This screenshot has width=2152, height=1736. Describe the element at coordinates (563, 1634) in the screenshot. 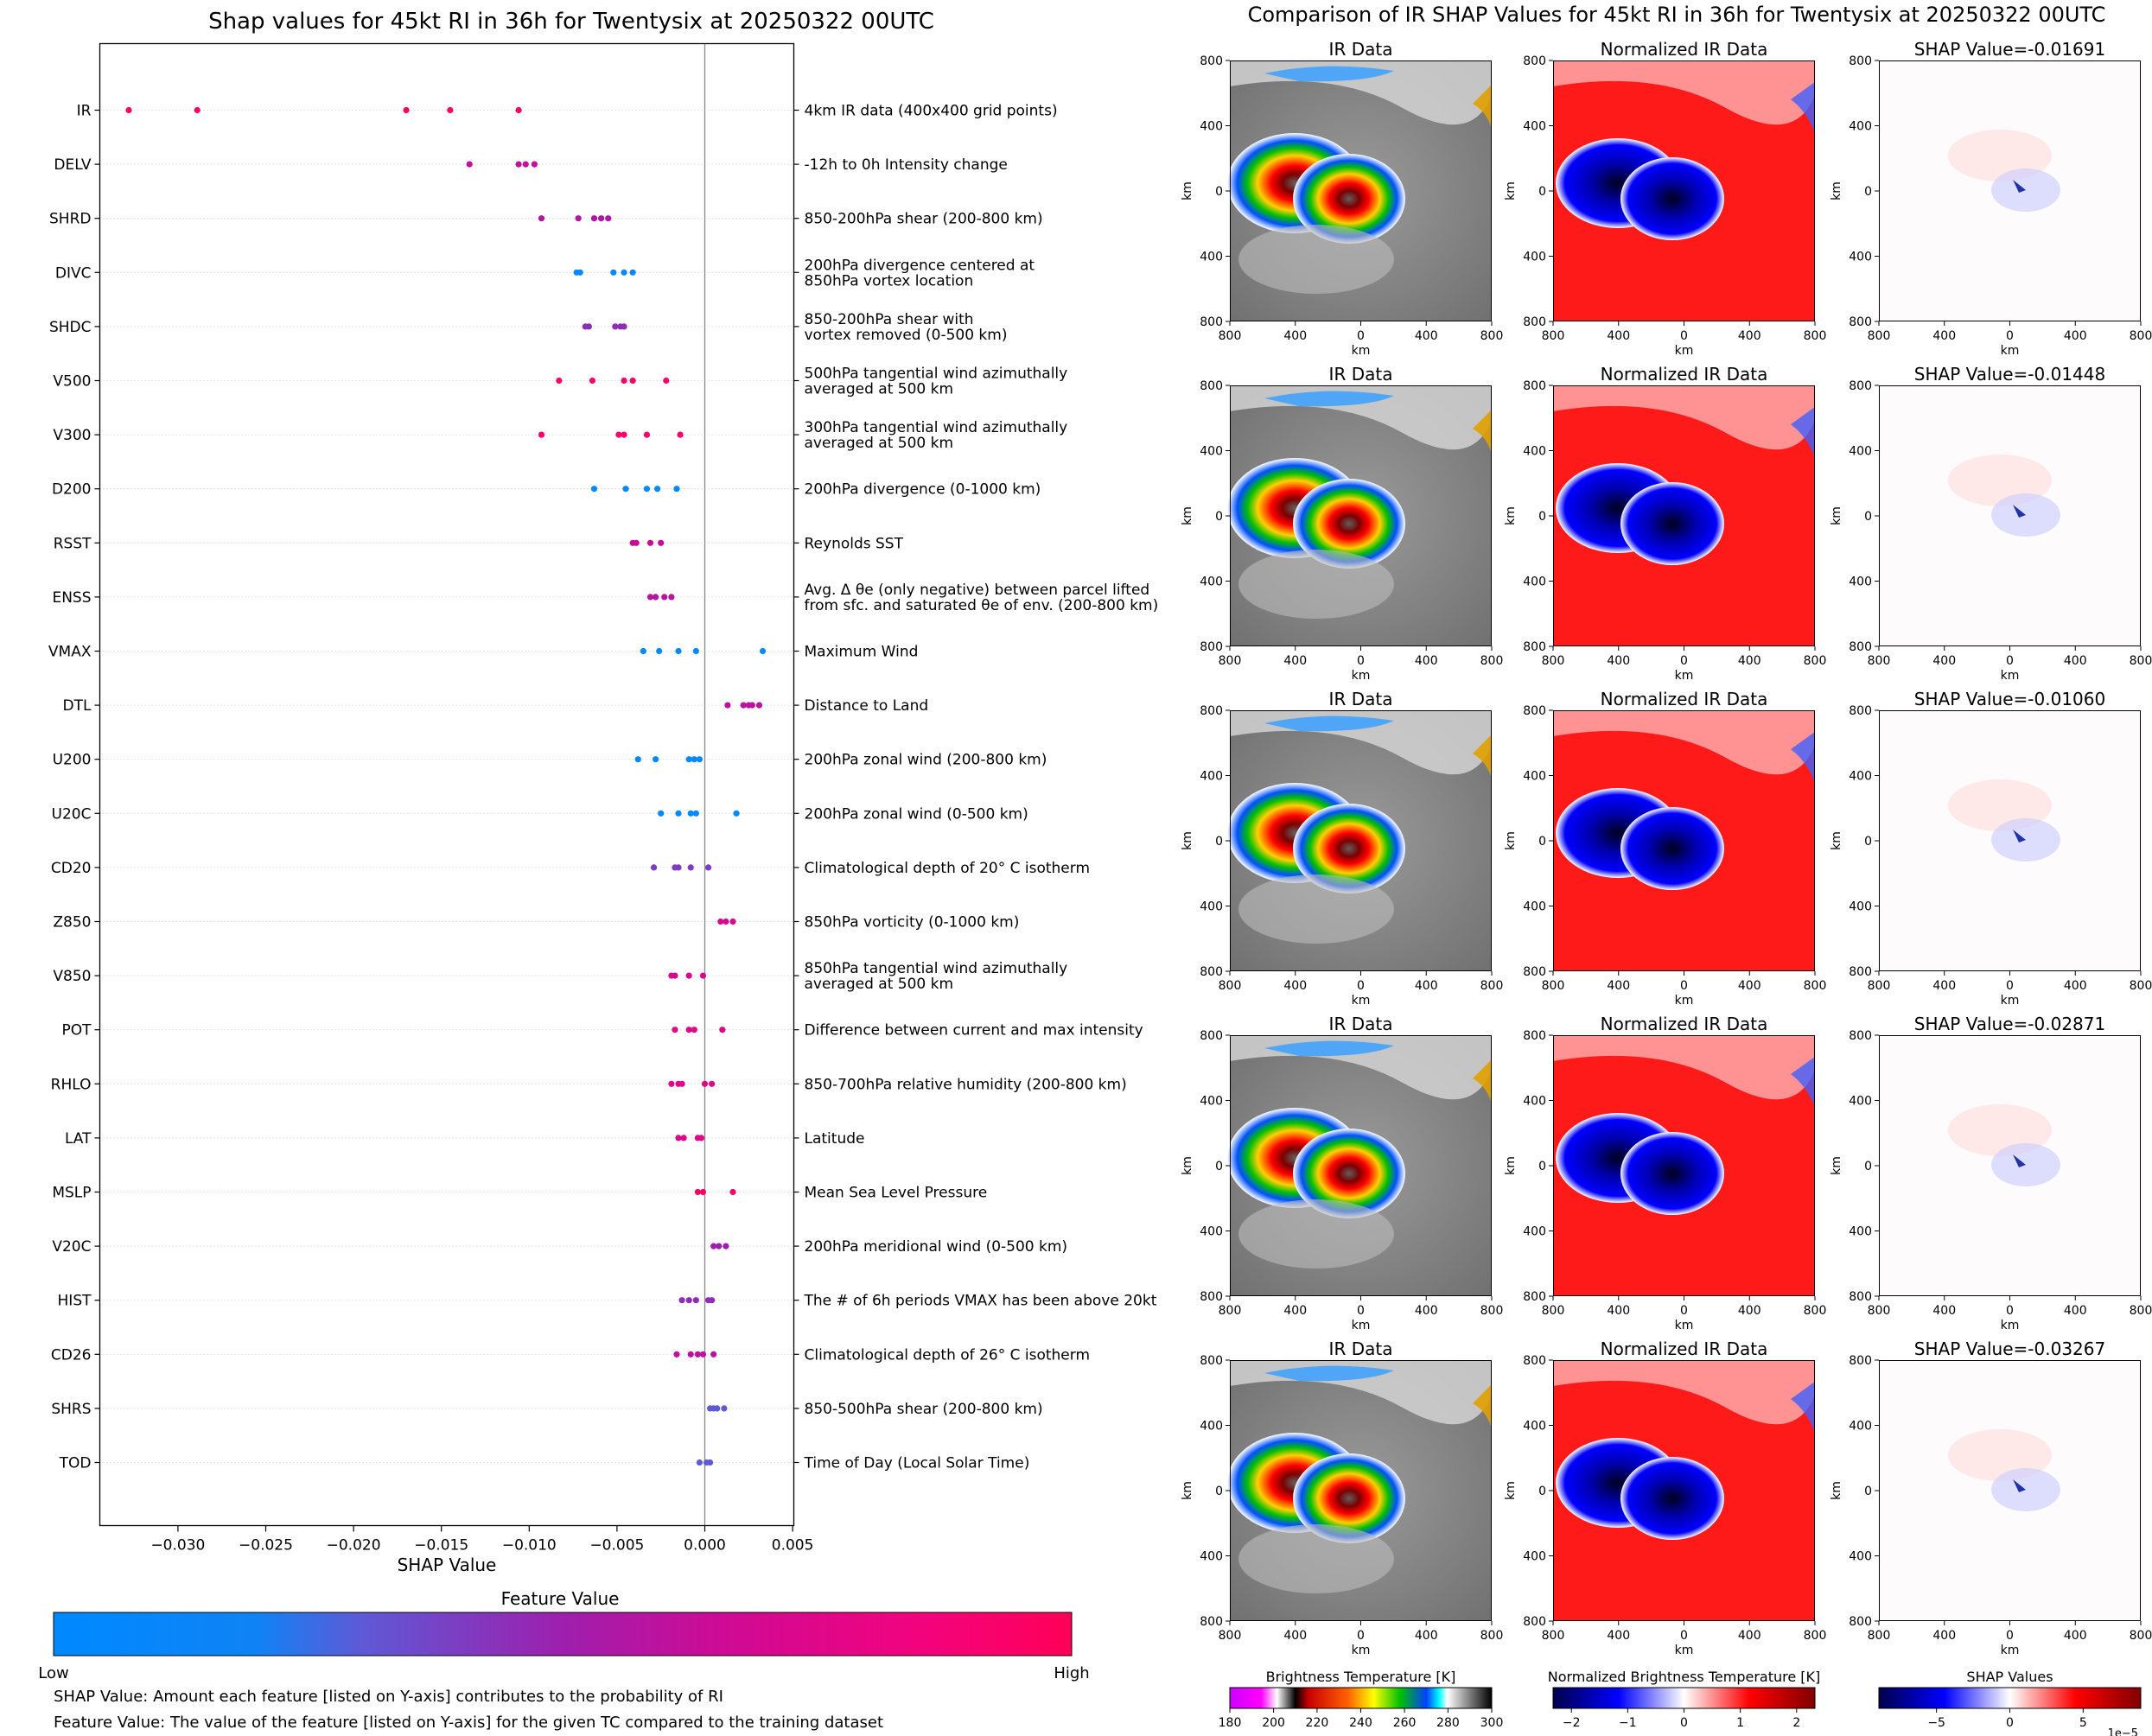

I see `feature-value-colorbar` at that location.